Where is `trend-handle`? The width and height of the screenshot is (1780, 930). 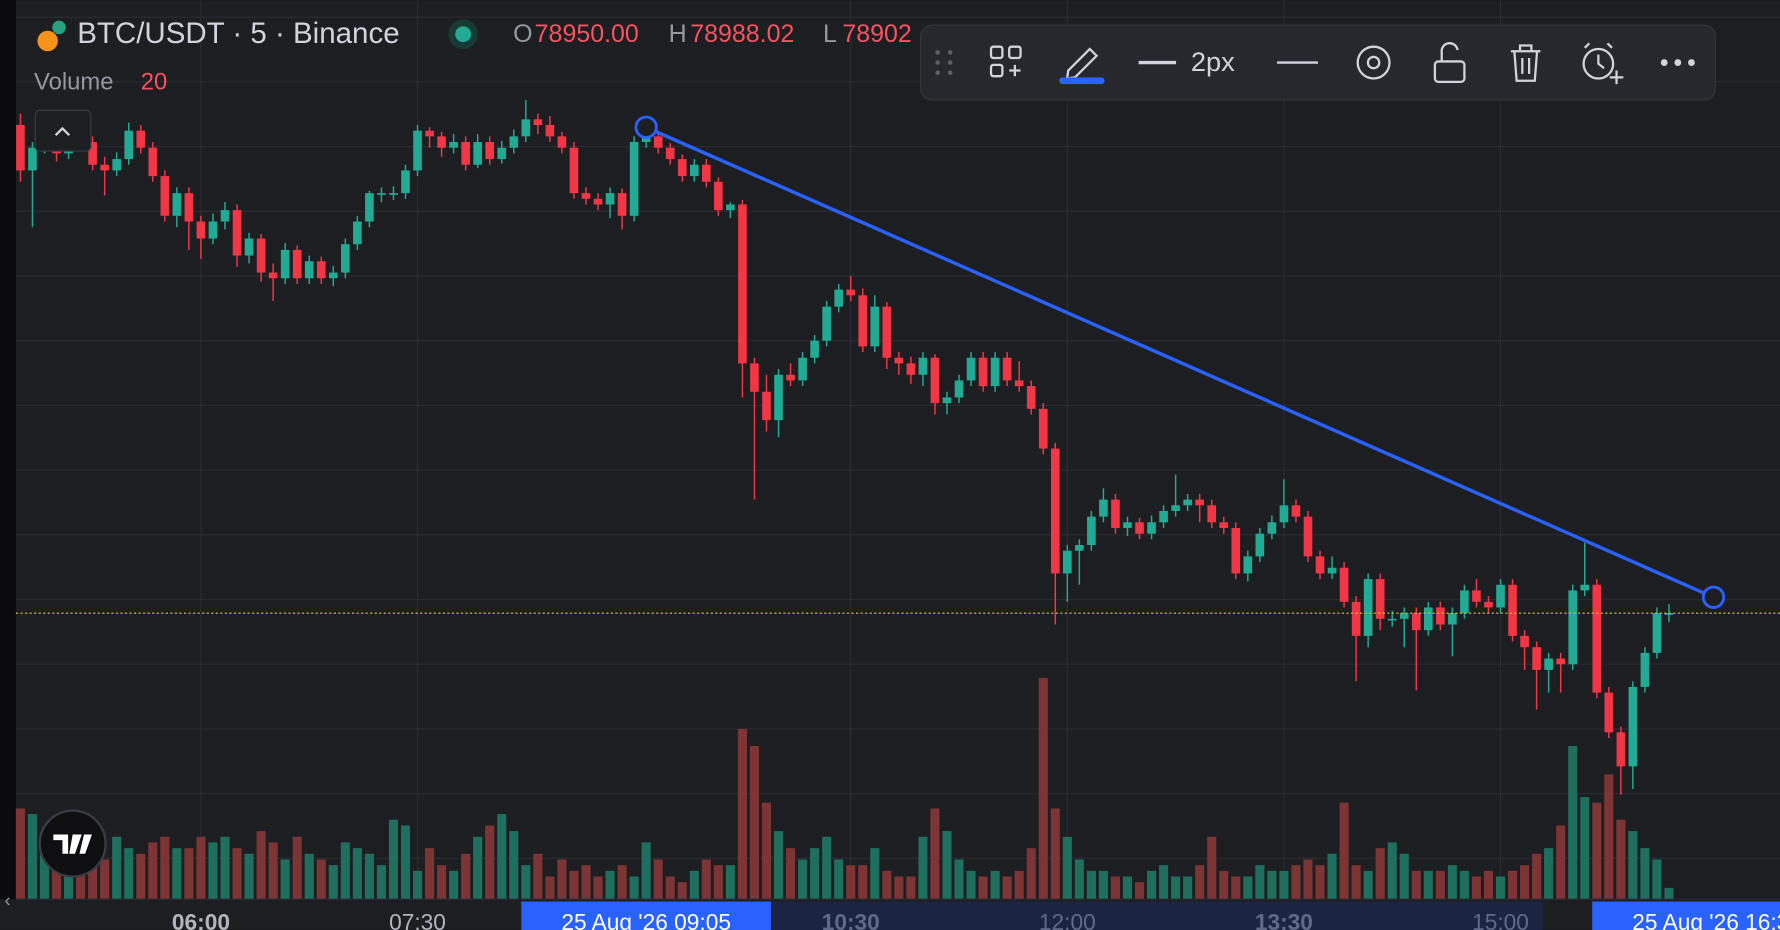 trend-handle is located at coordinates (1713, 597).